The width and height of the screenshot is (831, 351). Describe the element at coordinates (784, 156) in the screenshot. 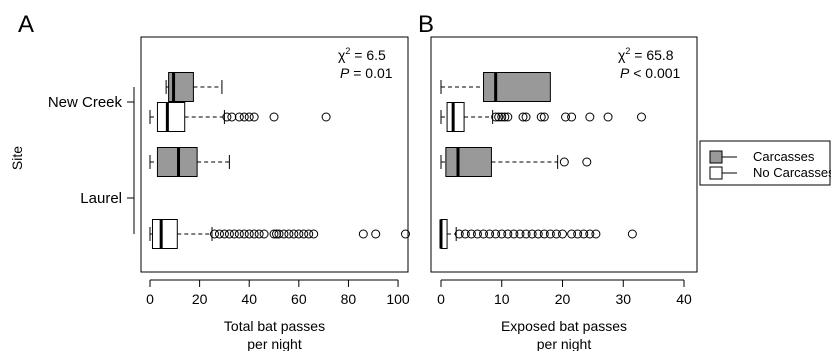

I see `legend-label: Carcasses` at that location.